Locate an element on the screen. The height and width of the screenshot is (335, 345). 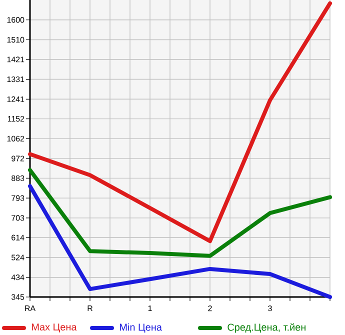
legend-label: Сред.Цена, т.йен is located at coordinates (267, 328).